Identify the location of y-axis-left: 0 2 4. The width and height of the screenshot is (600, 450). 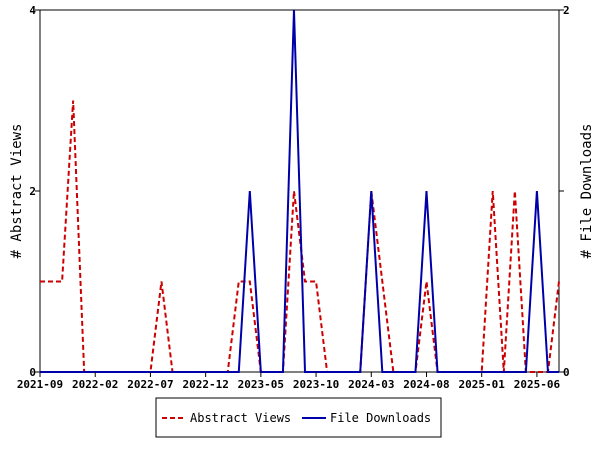
(34, 191).